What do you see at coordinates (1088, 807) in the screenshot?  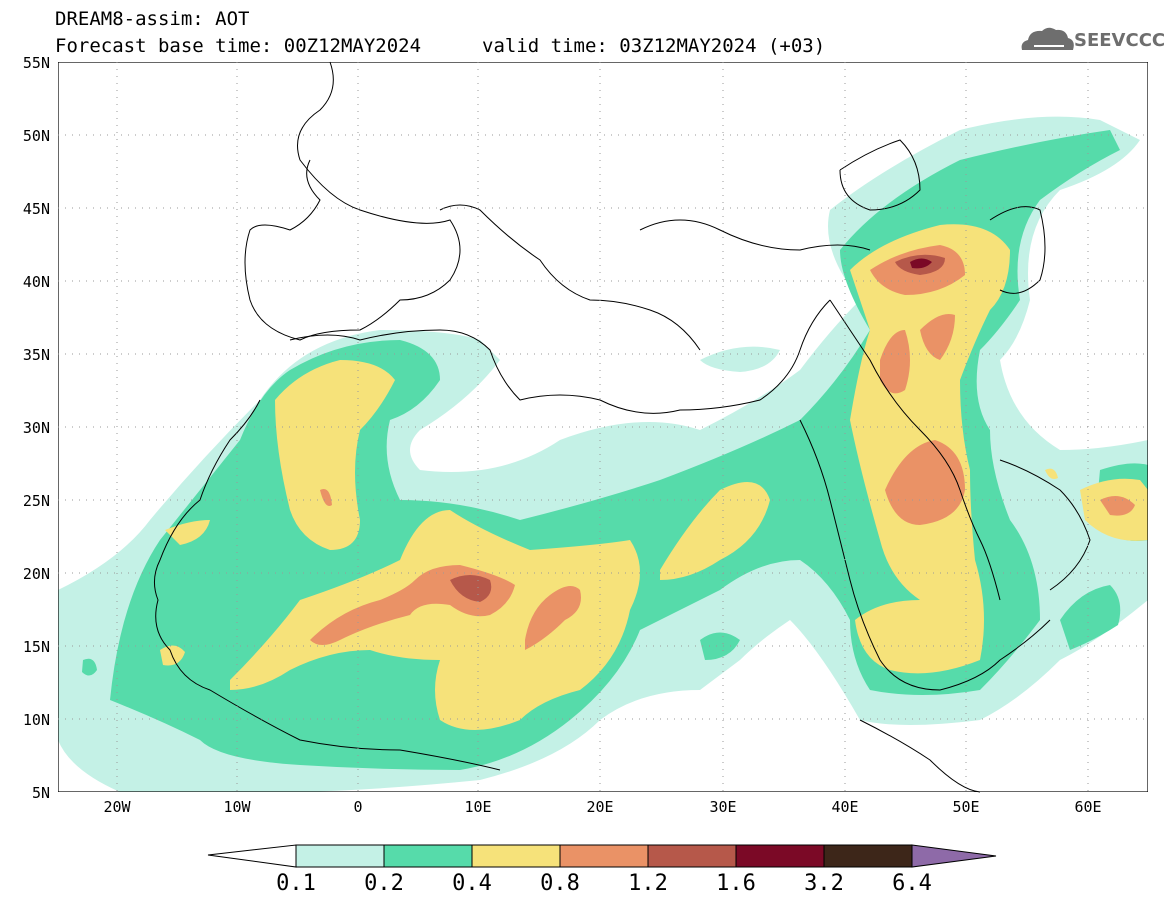 I see `lon-label-60e: 60E` at bounding box center [1088, 807].